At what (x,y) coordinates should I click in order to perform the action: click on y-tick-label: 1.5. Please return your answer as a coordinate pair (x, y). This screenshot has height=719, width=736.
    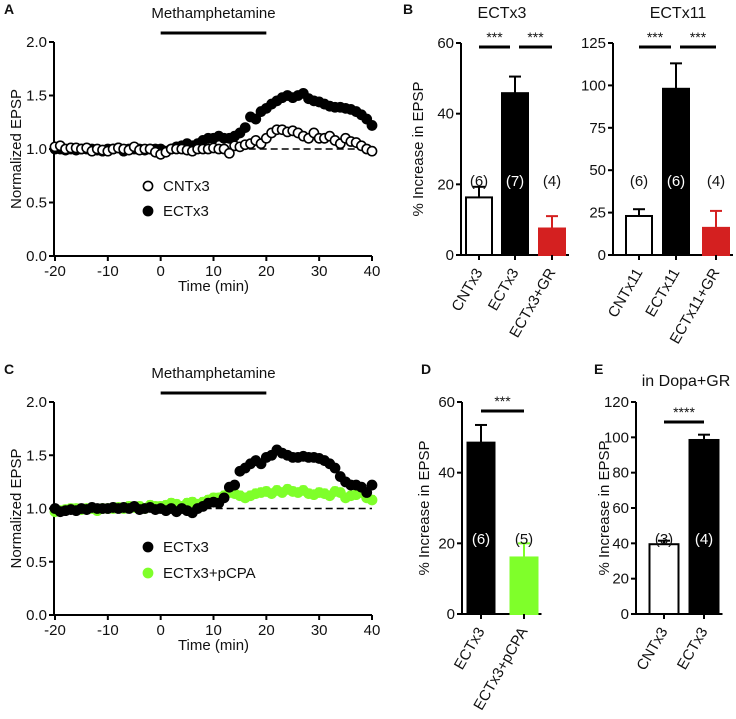
    Looking at the image, I should click on (36, 455).